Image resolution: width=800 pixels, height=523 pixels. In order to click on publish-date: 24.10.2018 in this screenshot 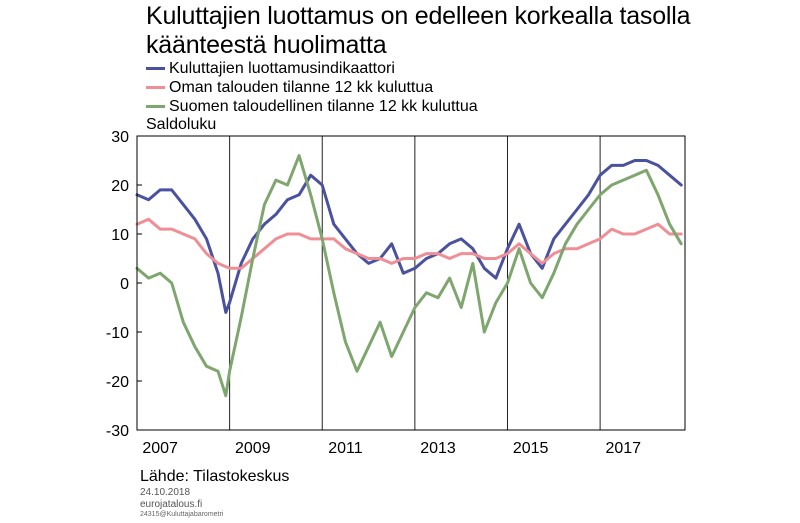, I will do `click(165, 492)`.